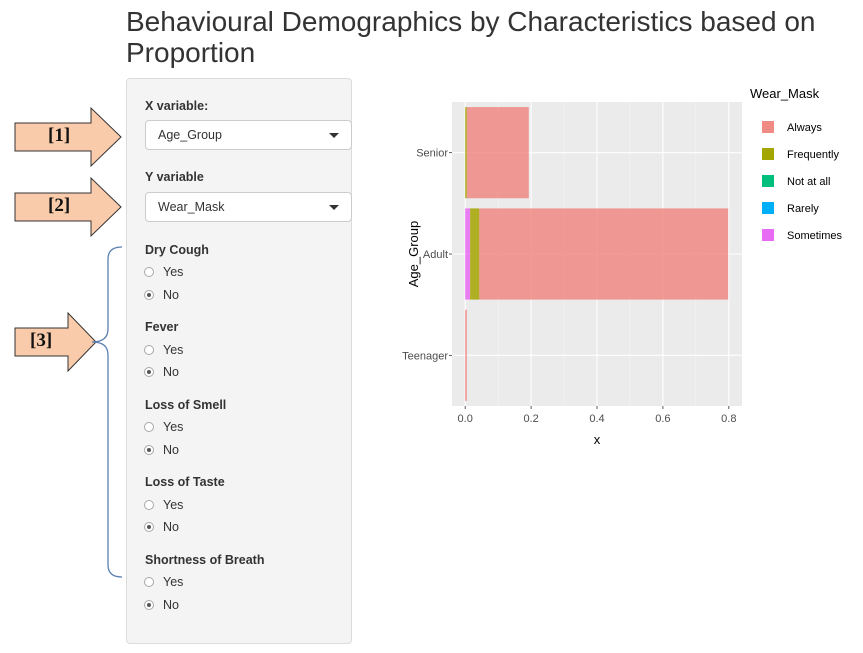  I want to click on legend-label: Frequently, so click(813, 155).